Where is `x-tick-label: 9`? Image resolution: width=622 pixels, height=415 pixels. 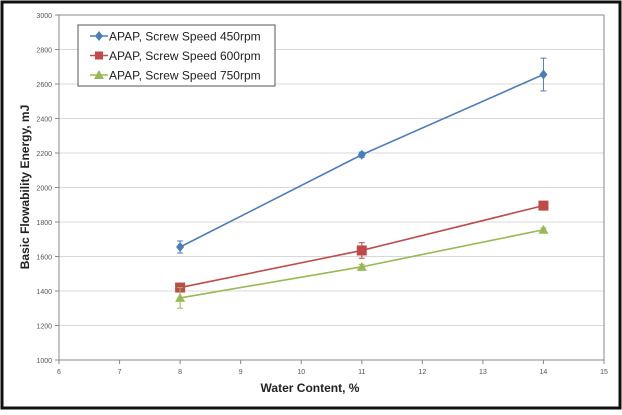 x-tick-label: 9 is located at coordinates (241, 372).